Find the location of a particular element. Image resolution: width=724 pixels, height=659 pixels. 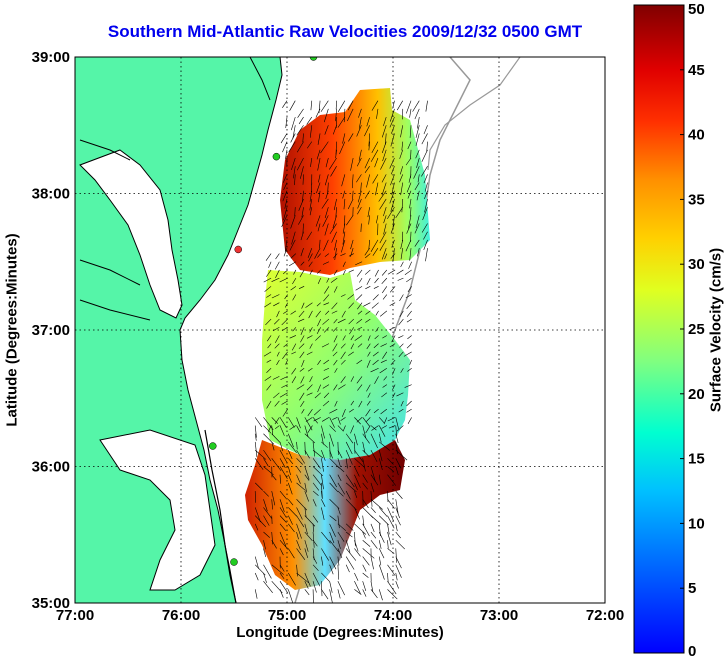

colorbar-tick-label: 5 is located at coordinates (692, 588).